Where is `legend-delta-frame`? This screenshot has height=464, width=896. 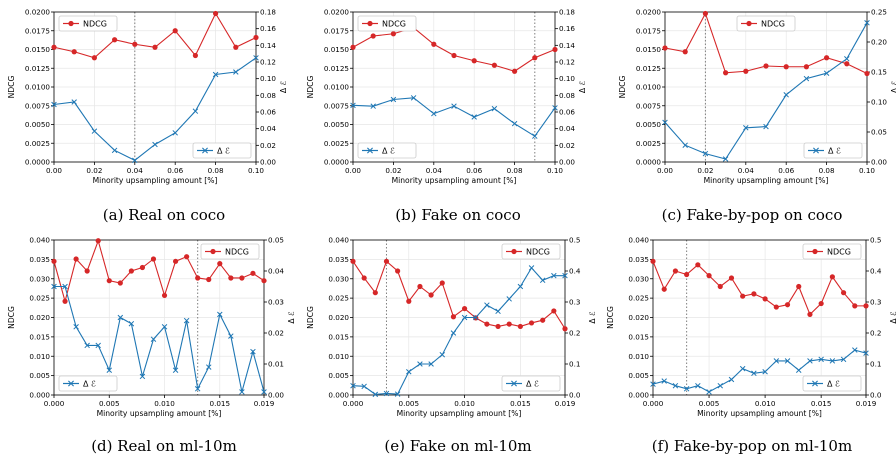 legend-delta-frame is located at coordinates (531, 383).